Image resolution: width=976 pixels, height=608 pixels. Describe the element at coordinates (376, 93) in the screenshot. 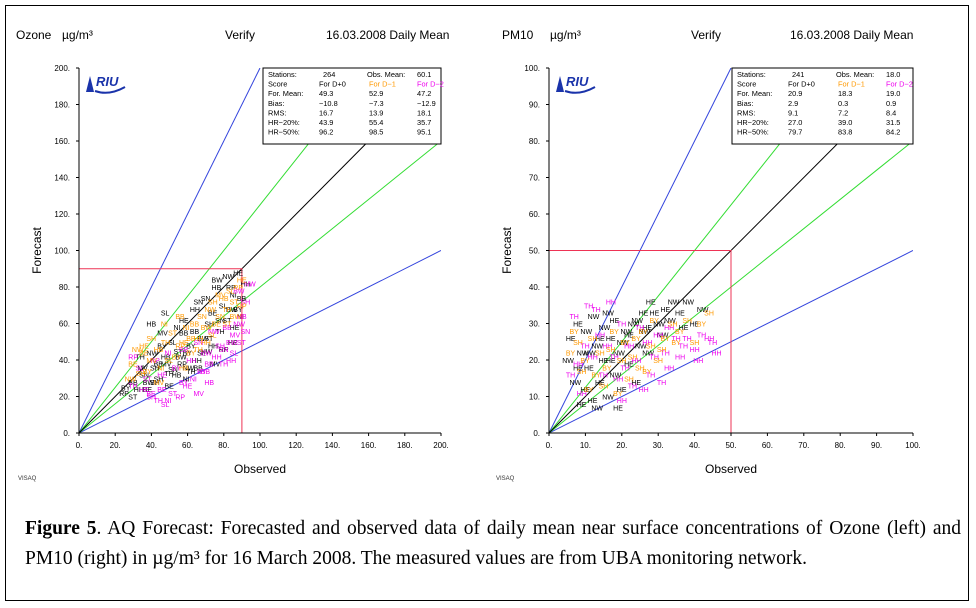

I see `stats-row-value: 52.9` at that location.